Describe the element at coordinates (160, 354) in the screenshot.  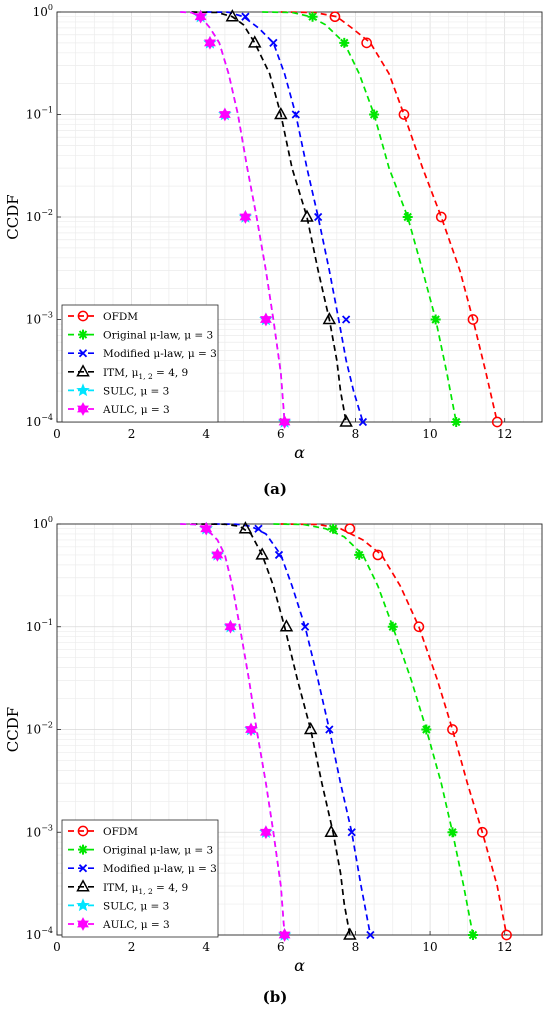
I see `legend-label: Modified μ-law, μ = 3` at that location.